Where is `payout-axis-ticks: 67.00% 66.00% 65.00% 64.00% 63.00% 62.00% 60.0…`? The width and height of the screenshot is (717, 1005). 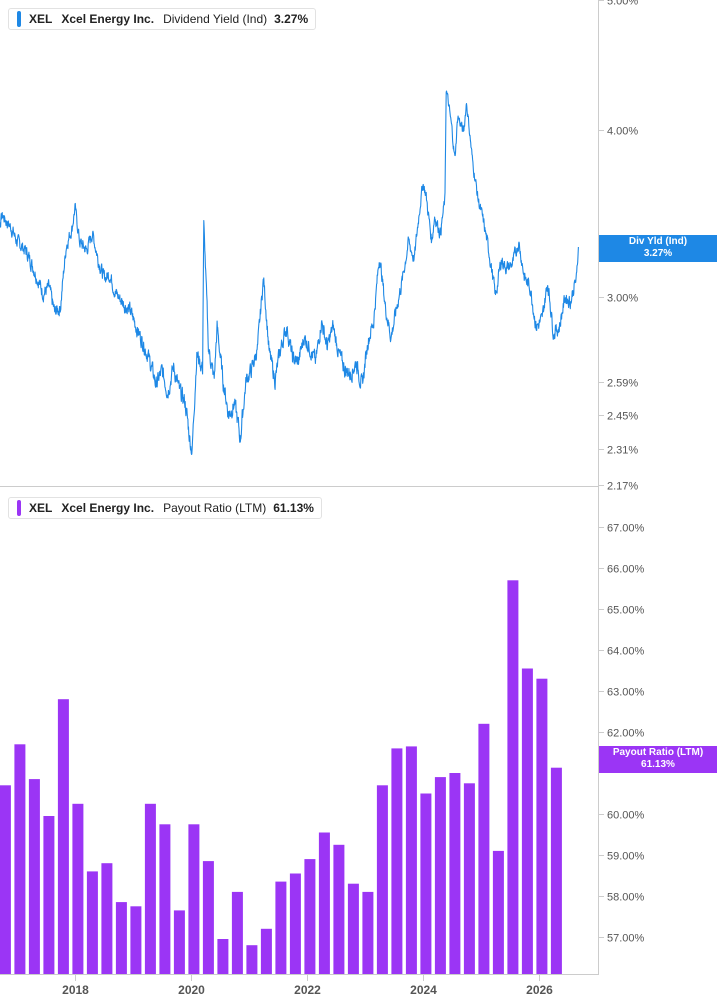
payout-axis-ticks: 67.00% 66.00% 65.00% 64.00% 63.00% 62.00% 60.0… is located at coordinates (621, 734).